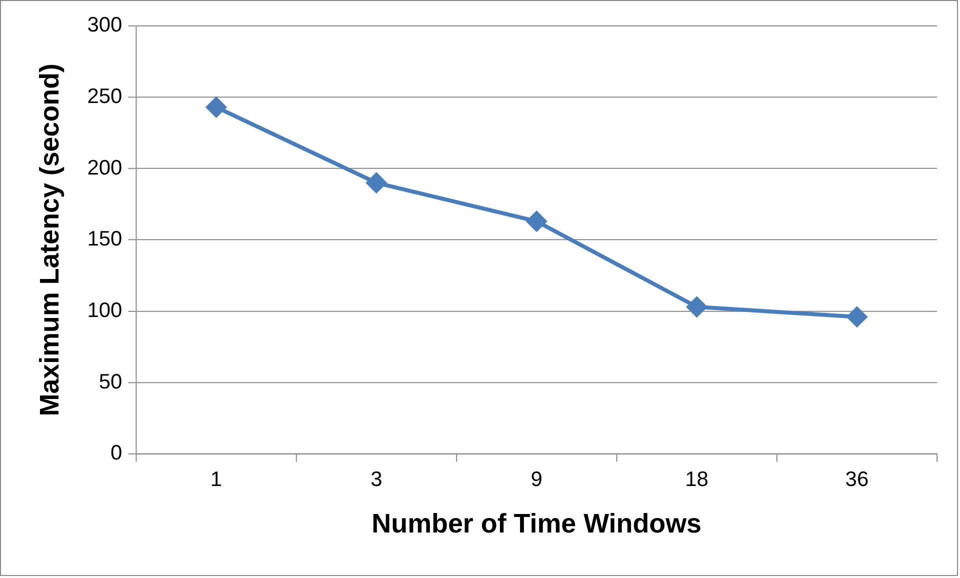 The height and width of the screenshot is (578, 960). What do you see at coordinates (536, 480) in the screenshot?
I see `x-tick-label: 9` at bounding box center [536, 480].